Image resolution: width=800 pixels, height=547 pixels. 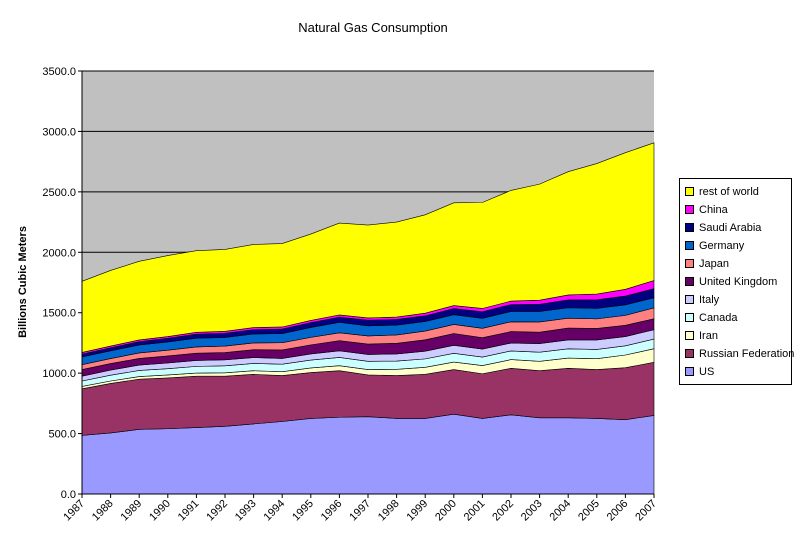 I want to click on legend-item-united-kingdom: United Kingdom, so click(x=731, y=281).